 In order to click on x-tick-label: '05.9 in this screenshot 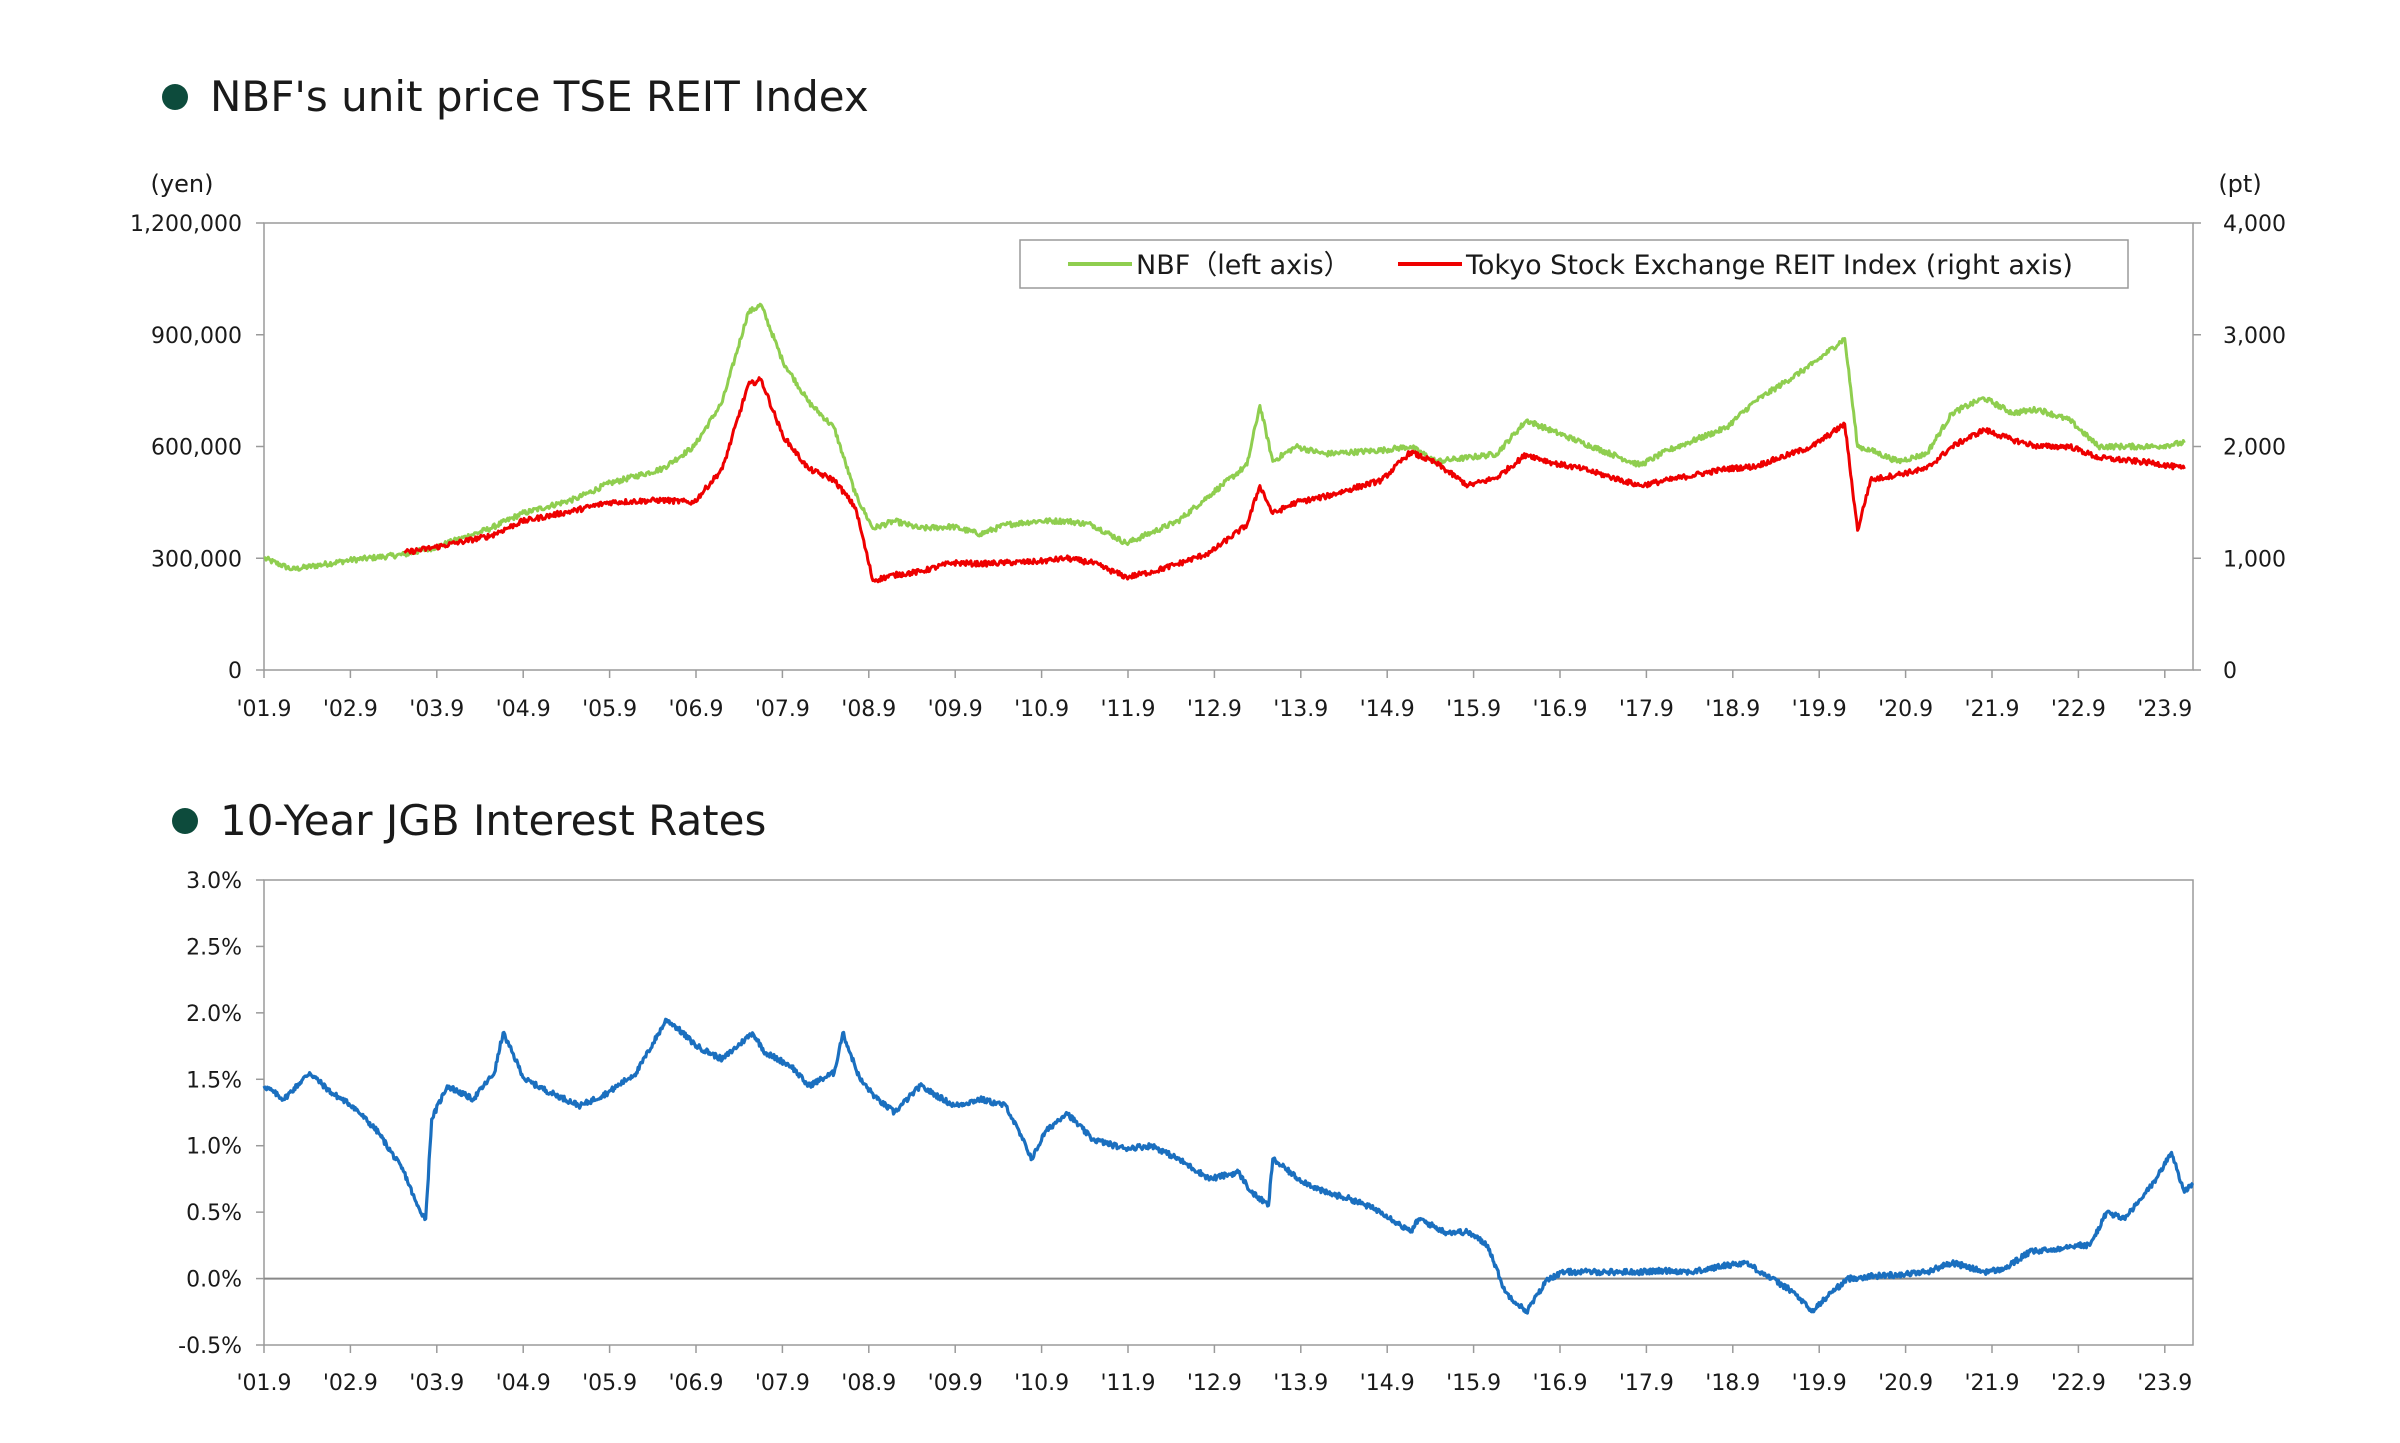, I will do `click(609, 709)`.